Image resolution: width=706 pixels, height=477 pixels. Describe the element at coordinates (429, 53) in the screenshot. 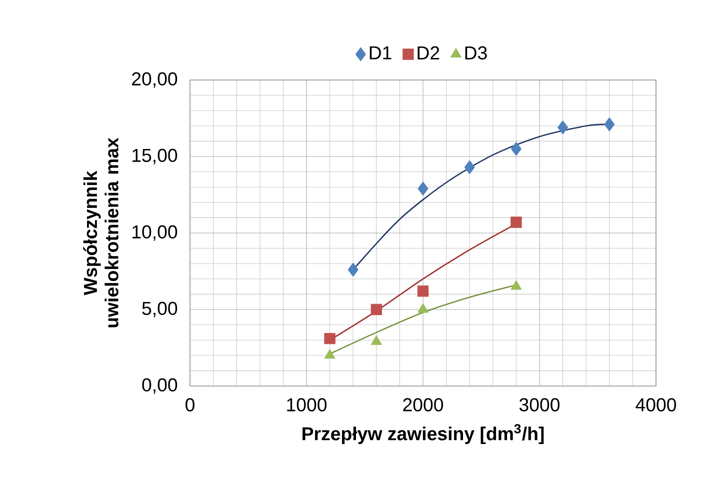

I see `legend-label: D2` at that location.